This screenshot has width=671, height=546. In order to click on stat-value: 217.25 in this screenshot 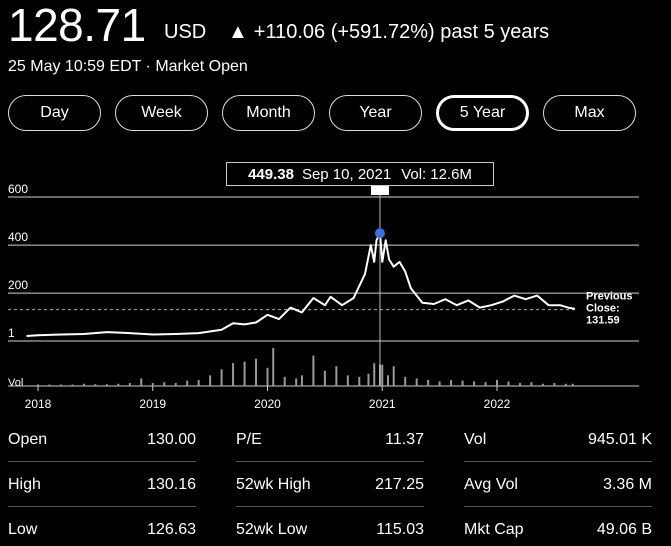, I will do `click(399, 484)`.